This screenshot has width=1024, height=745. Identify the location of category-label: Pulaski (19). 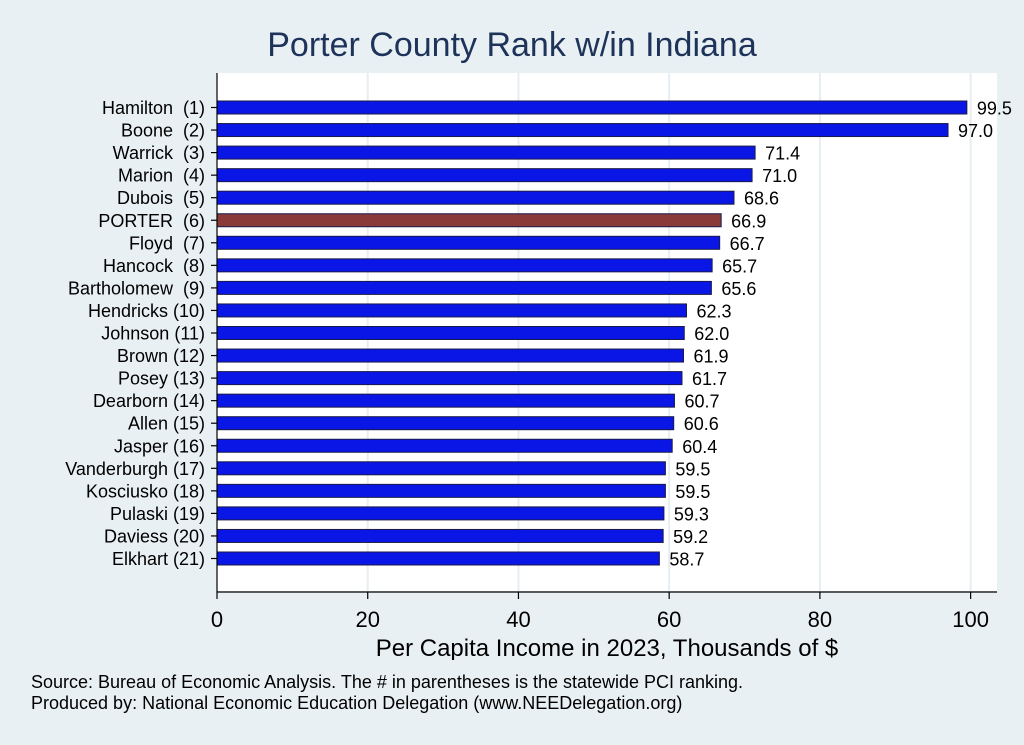
(157, 514).